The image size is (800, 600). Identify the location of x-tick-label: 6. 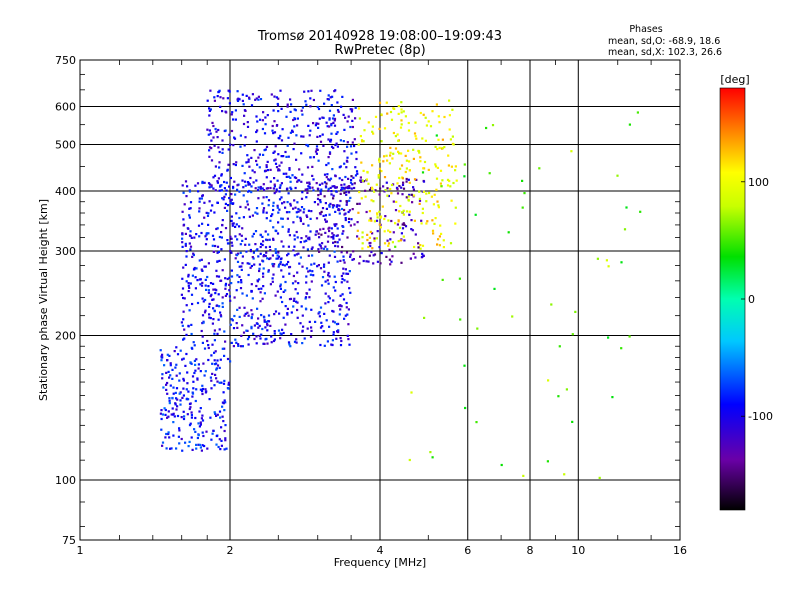
(467, 550).